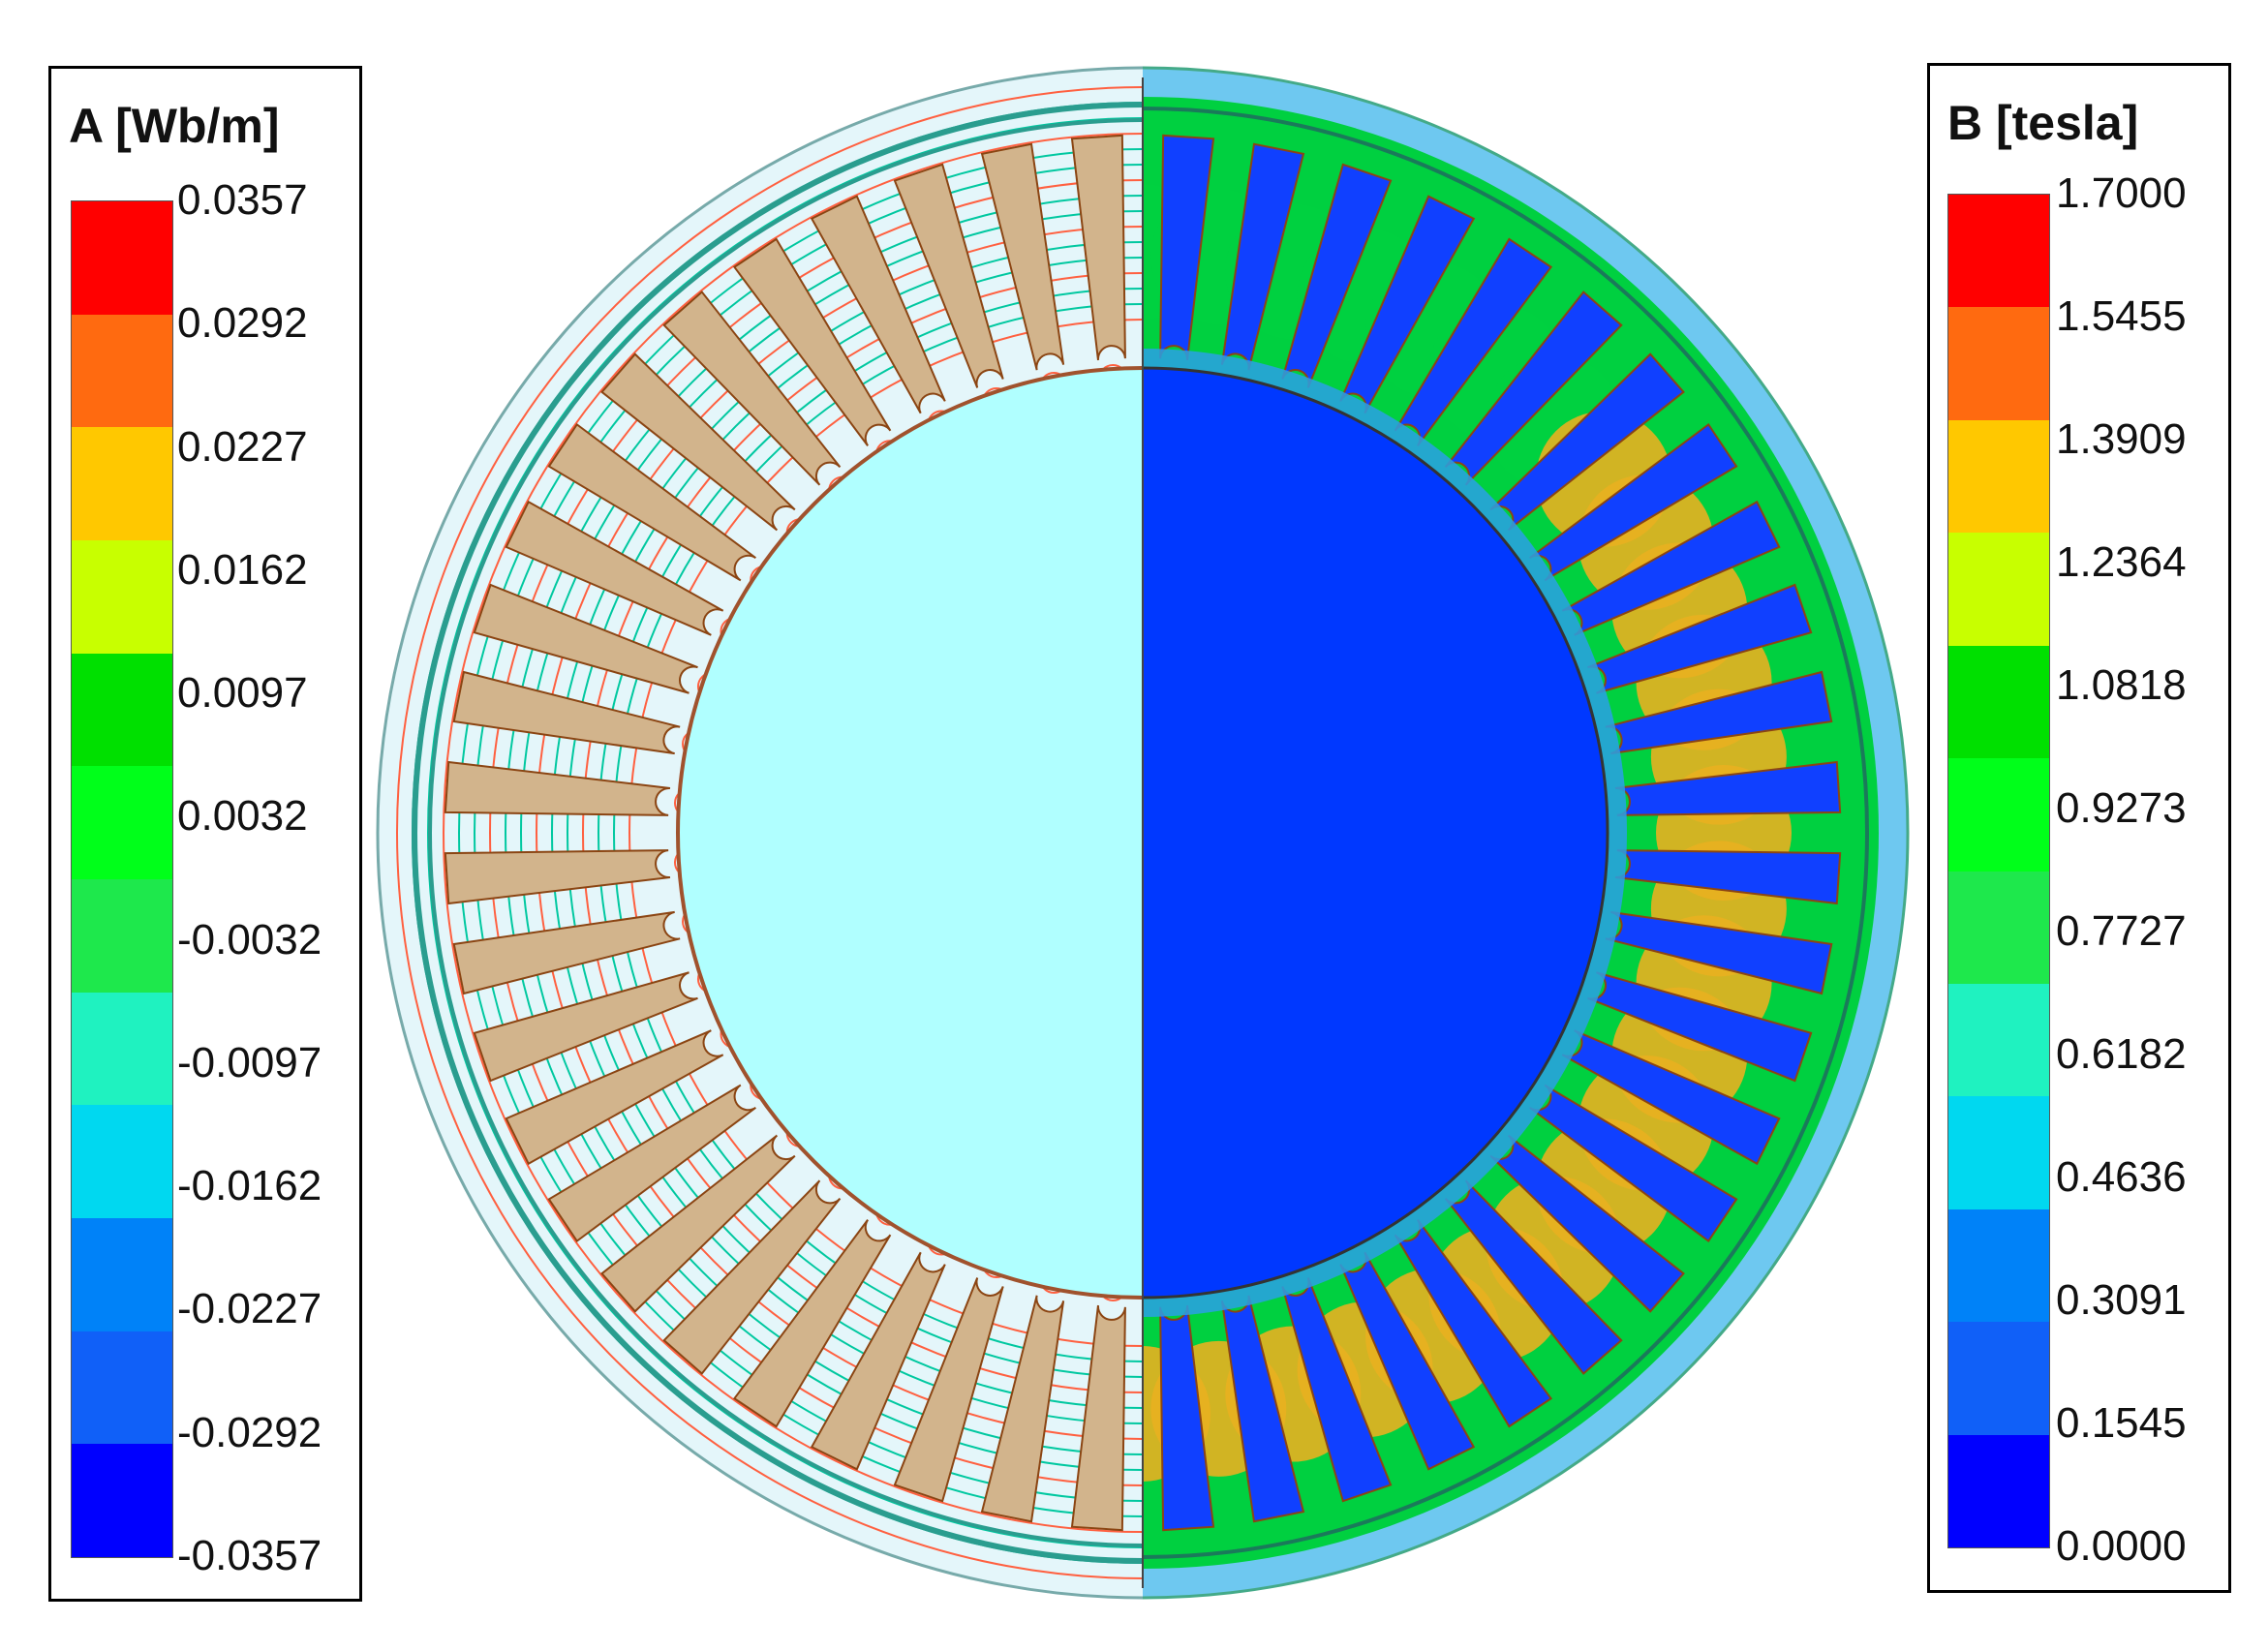  I want to click on legend-tick-label: 0.0000, so click(2122, 1546).